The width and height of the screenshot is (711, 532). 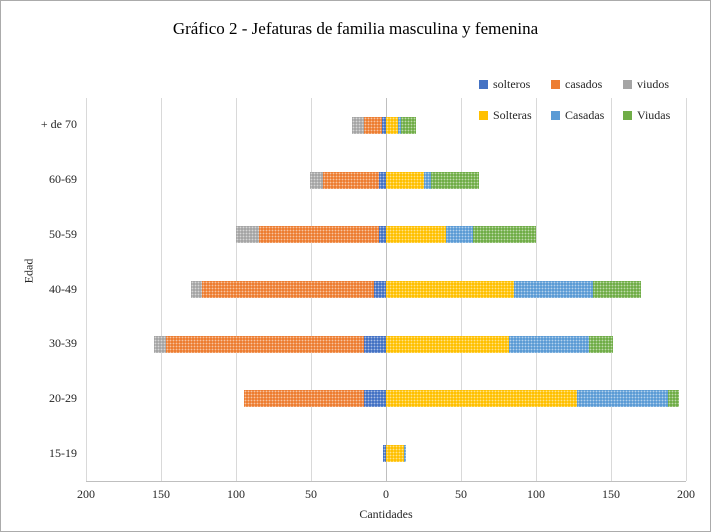 I want to click on y-axis-category-labels: + de 70 60-69 50-59 40-49 30-39 20-29 15-19, so click(x=39, y=289).